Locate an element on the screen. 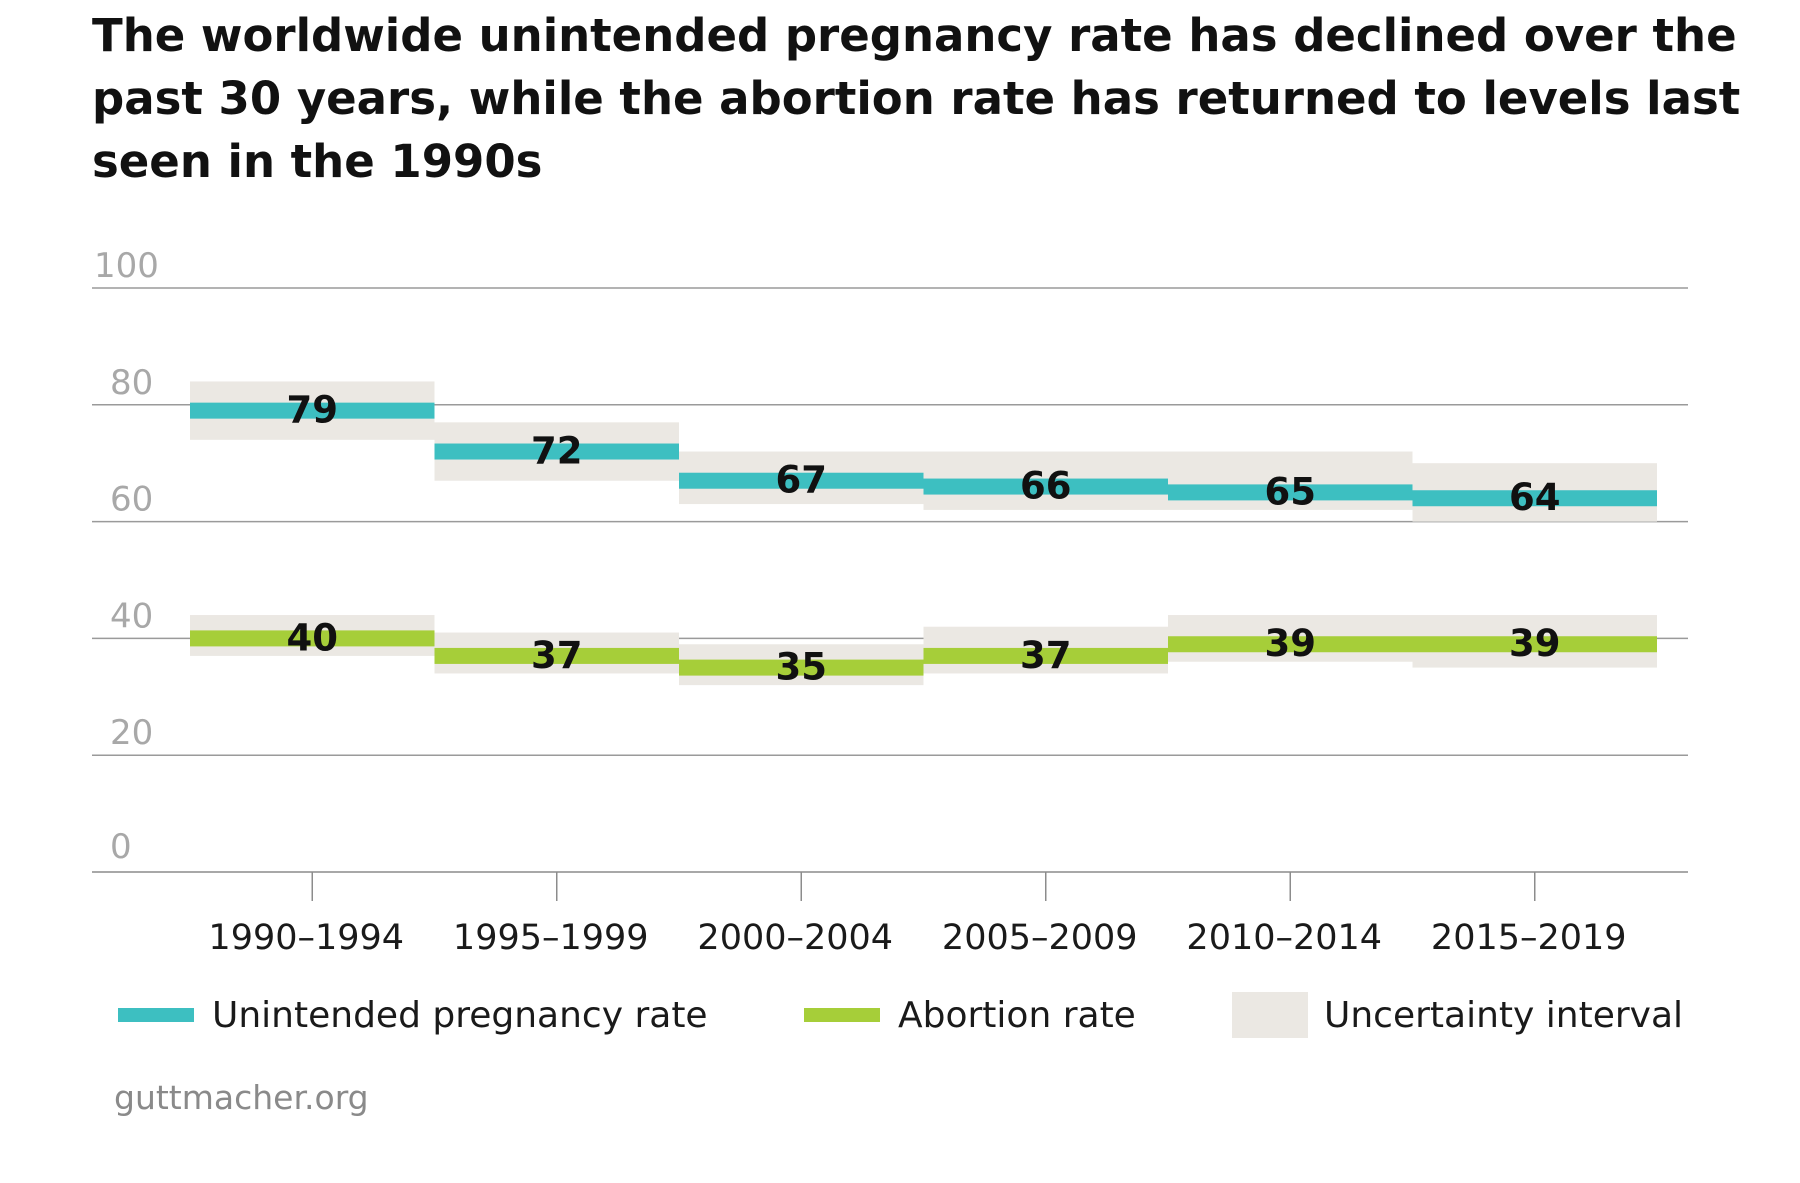 The height and width of the screenshot is (1183, 1800). data-label-s1-3: 37 is located at coordinates (1046, 655).